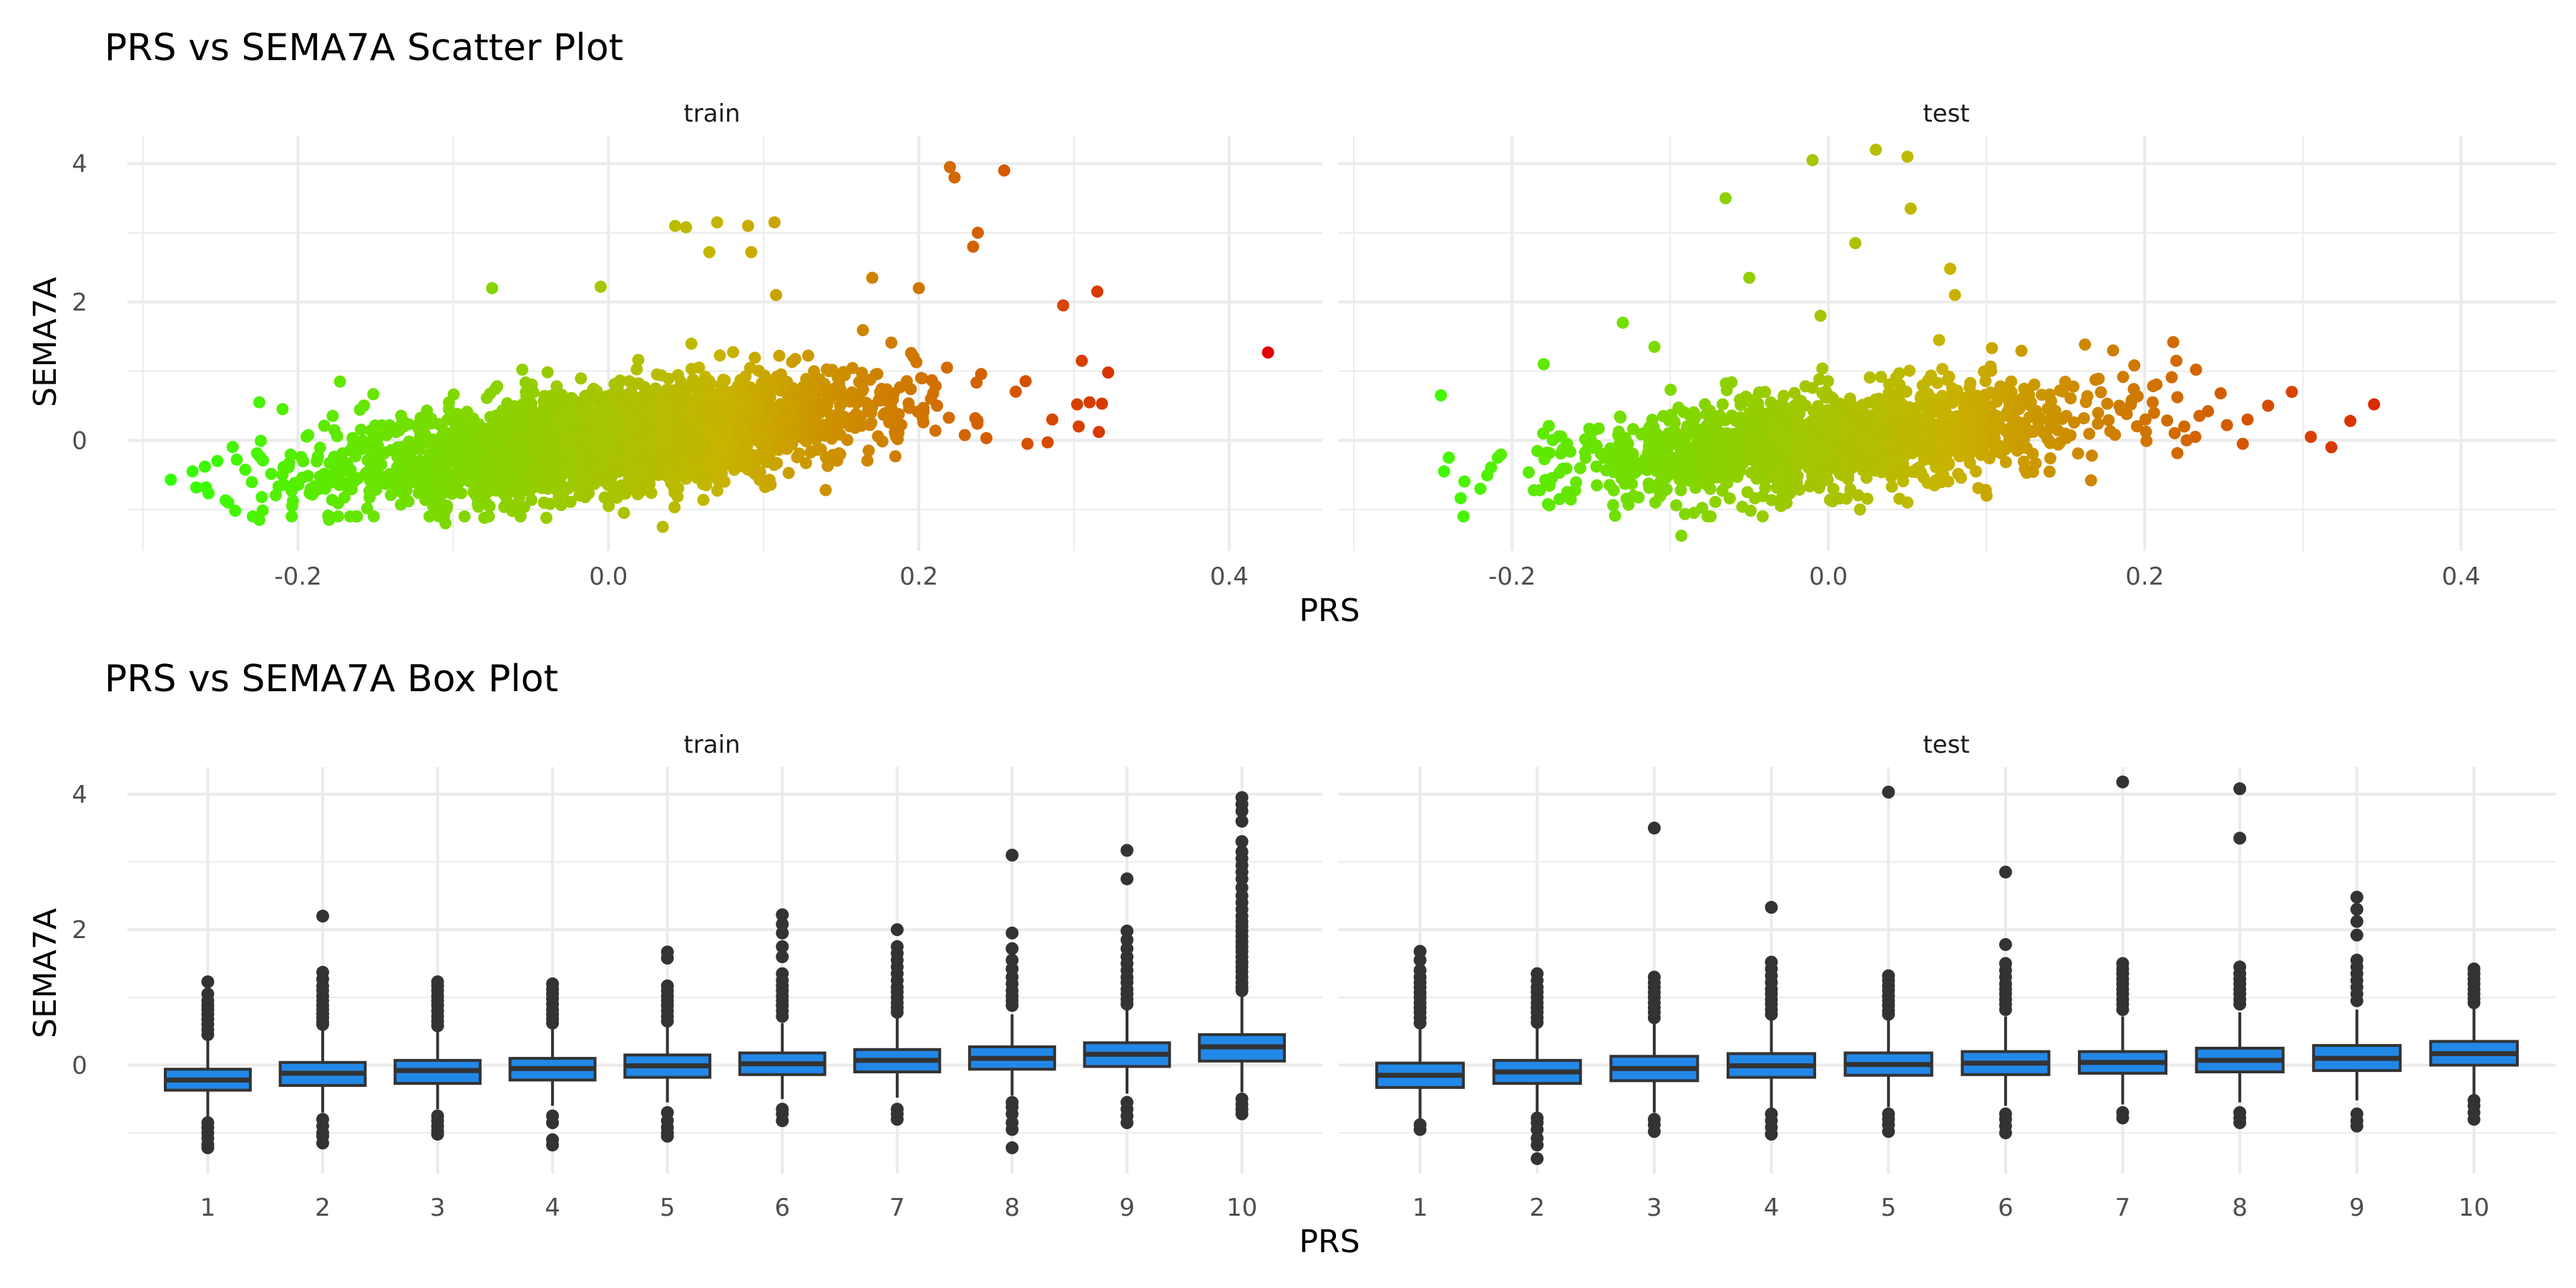  Describe the element at coordinates (1229, 576) in the screenshot. I see `scatter-x-tick-label: 0.4` at that location.